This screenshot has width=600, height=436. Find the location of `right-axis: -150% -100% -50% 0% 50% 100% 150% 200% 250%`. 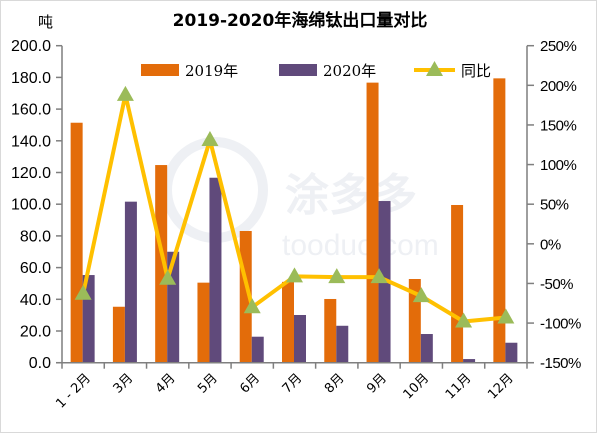

right-axis: -150% -100% -50% 0% 50% 100% 150% 200% 250% is located at coordinates (554, 205).